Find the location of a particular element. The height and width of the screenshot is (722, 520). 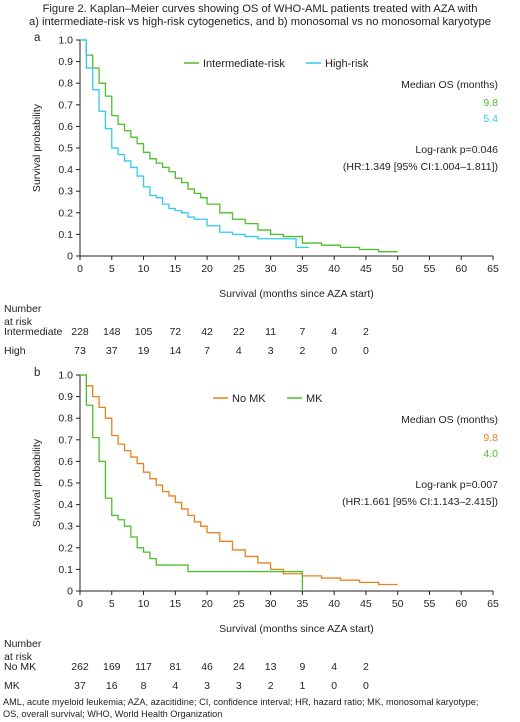

chart-b-y-tick-label: 1.0 is located at coordinates (65, 376).